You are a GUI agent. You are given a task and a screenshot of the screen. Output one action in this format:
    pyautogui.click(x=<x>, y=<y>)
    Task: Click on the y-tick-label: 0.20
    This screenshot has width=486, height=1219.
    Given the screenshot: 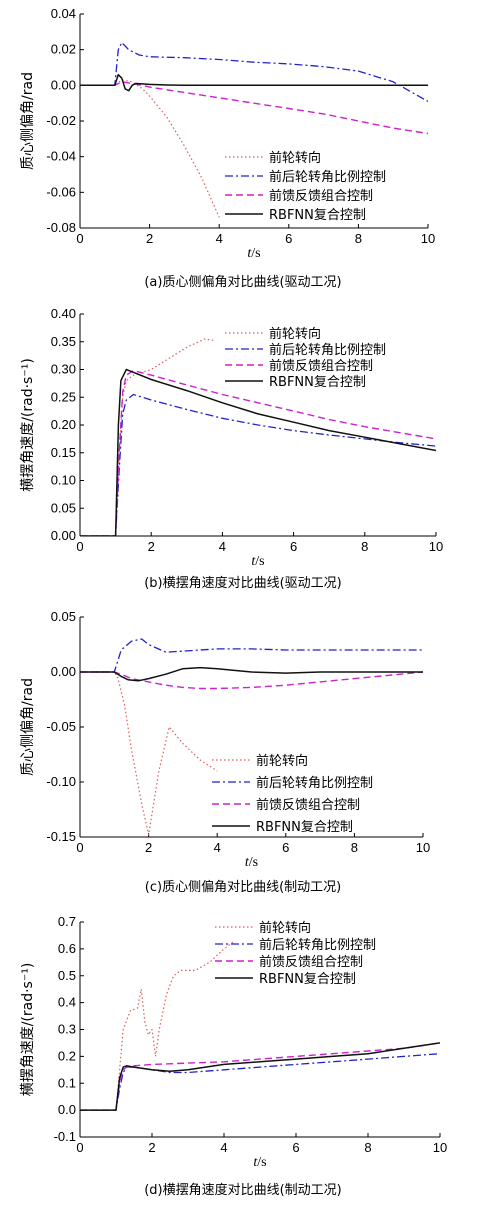 What is the action you would take?
    pyautogui.click(x=63, y=424)
    